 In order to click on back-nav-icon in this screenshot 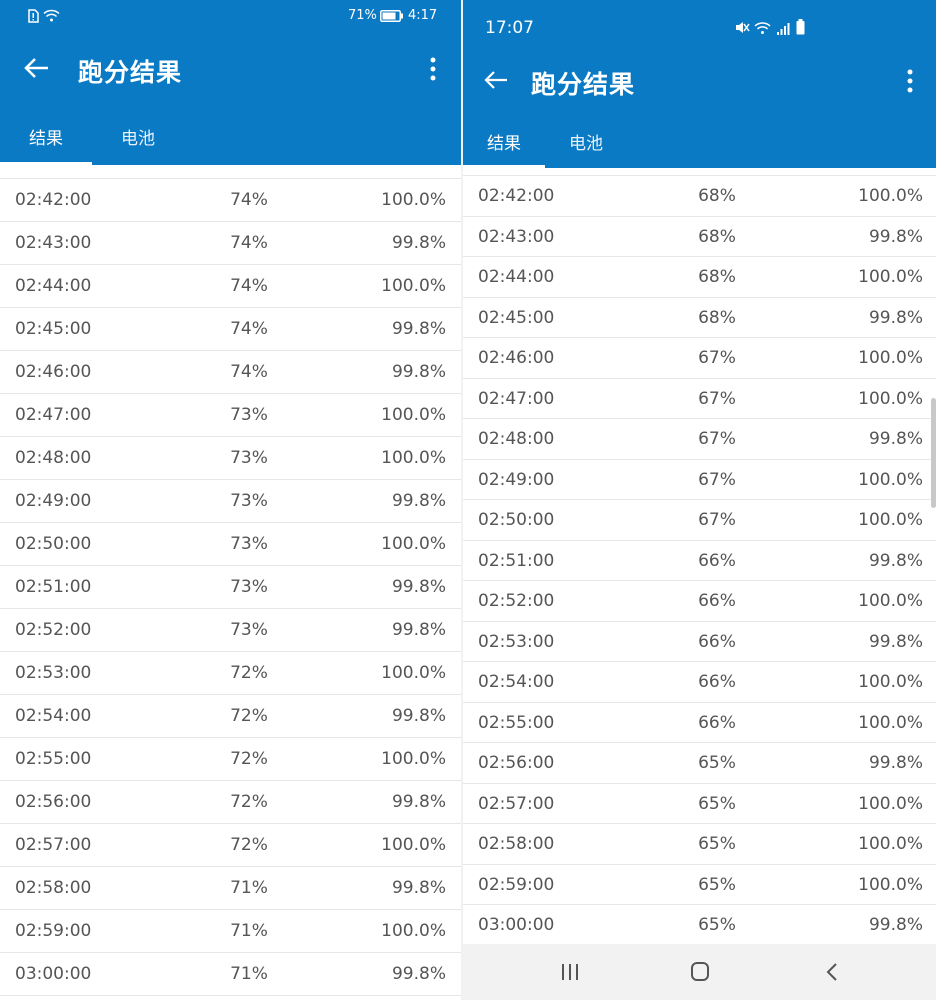, I will do `click(833, 972)`.